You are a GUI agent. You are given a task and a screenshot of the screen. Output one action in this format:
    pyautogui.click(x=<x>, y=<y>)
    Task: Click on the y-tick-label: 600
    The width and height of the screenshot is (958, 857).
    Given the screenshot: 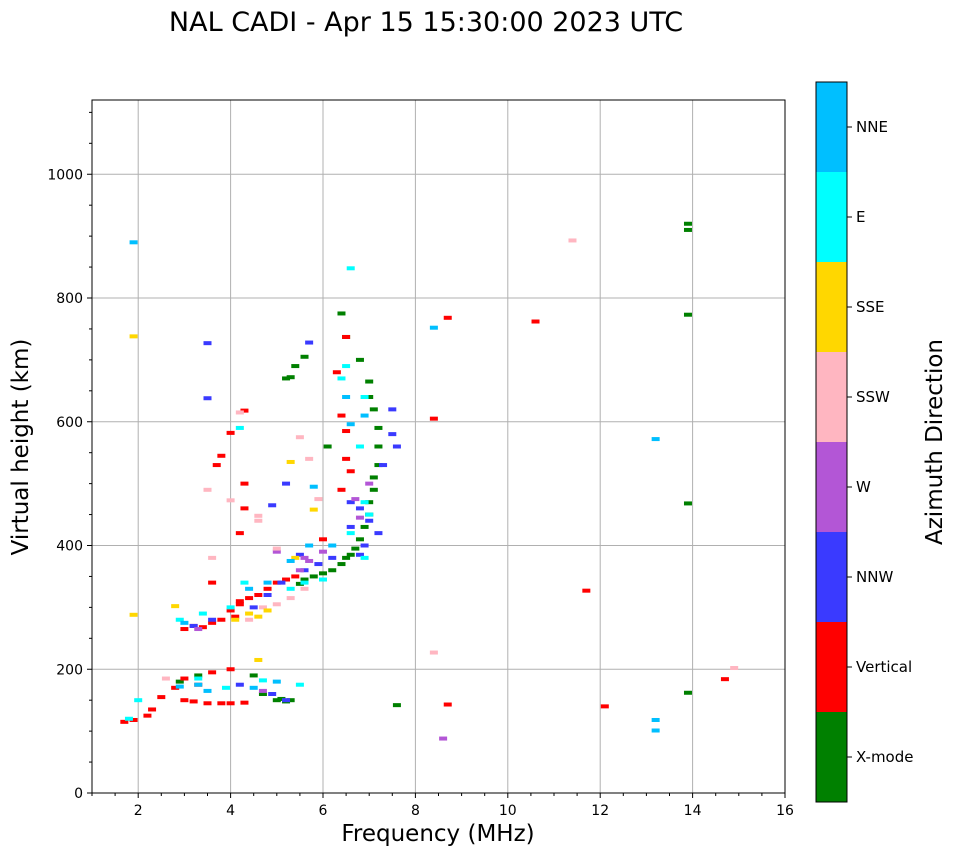 What is the action you would take?
    pyautogui.click(x=69, y=423)
    